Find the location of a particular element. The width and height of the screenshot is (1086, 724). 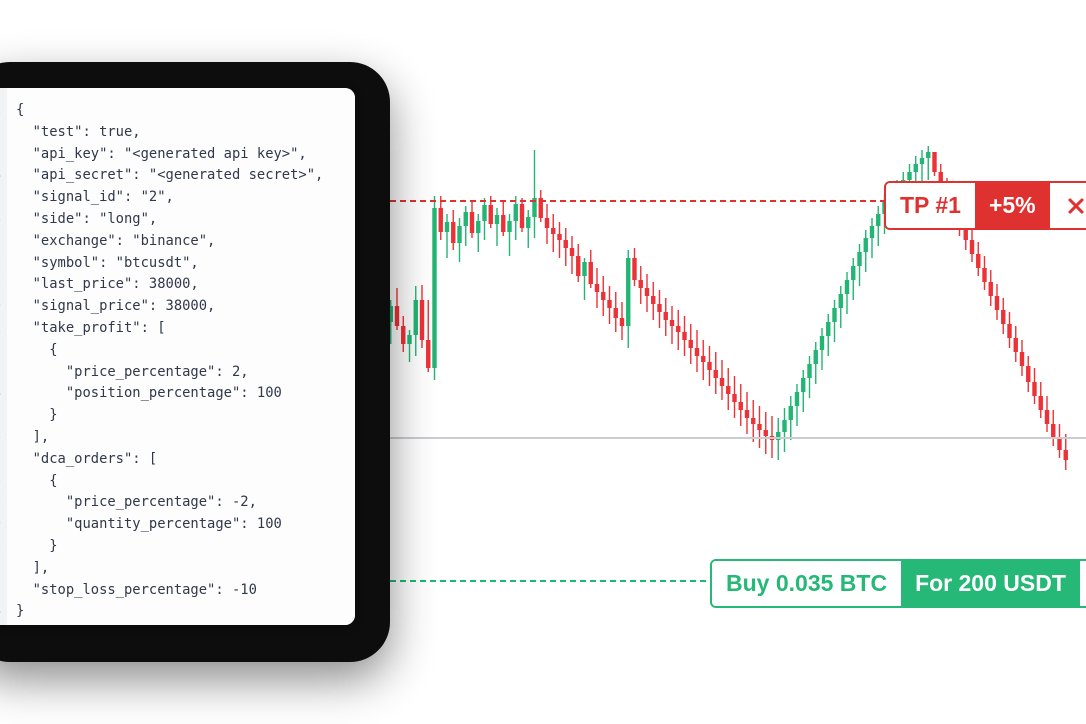

code-line-number: 5 is located at coordinates (3, 198).